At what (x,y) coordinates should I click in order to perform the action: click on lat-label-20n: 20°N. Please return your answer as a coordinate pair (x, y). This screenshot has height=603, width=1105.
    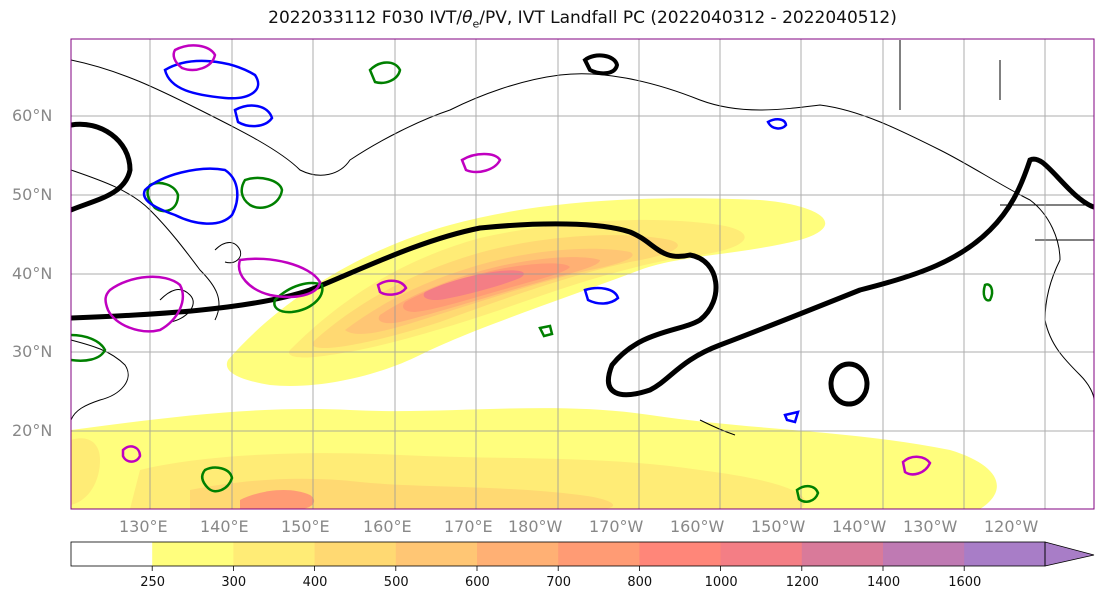
    Looking at the image, I should click on (32, 430).